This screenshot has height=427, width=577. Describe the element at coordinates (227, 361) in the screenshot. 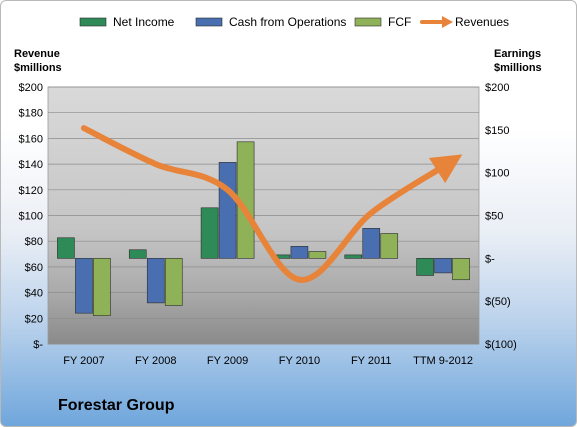

I see `category-label: FY 2009` at that location.